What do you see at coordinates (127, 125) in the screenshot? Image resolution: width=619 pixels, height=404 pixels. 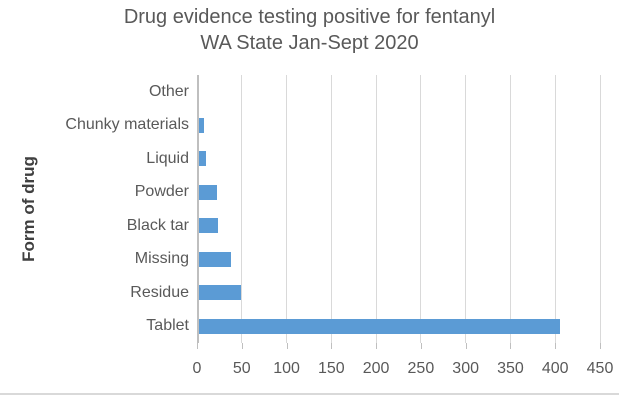 I see `category-label-chunky-materials: Chunky materials` at bounding box center [127, 125].